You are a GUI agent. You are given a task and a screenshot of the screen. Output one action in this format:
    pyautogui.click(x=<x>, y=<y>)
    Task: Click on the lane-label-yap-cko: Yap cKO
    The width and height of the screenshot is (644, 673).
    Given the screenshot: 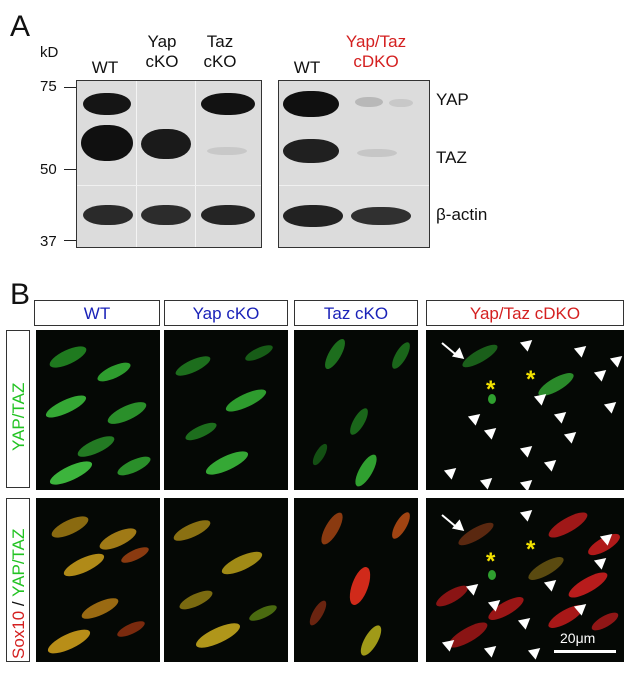 What is the action you would take?
    pyautogui.click(x=162, y=51)
    